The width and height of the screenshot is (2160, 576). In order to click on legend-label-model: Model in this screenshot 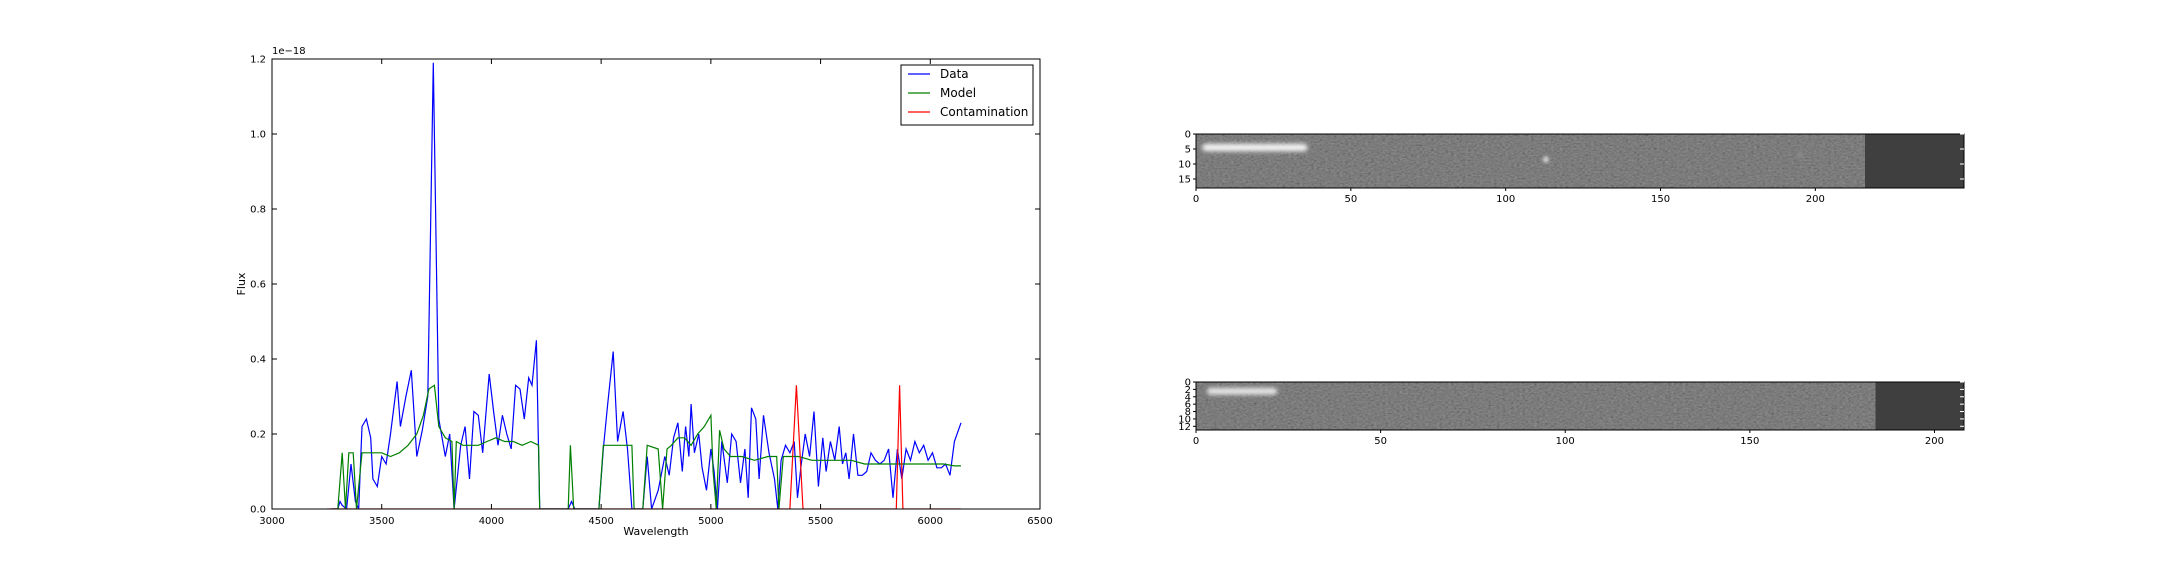, I will do `click(958, 93)`.